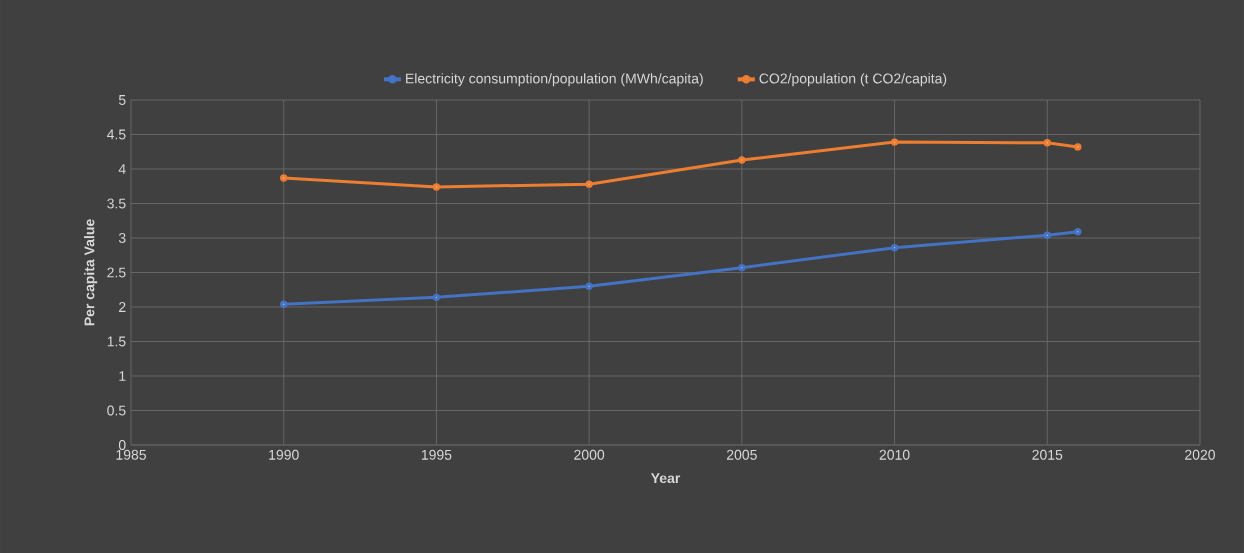  Describe the element at coordinates (589, 454) in the screenshot. I see `x-tick-label: 2000` at that location.